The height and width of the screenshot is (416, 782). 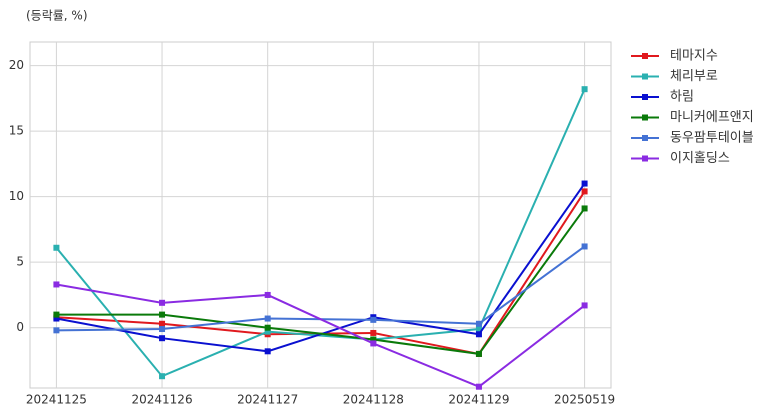 I want to click on y-tick-label: 20, so click(x=16, y=65).